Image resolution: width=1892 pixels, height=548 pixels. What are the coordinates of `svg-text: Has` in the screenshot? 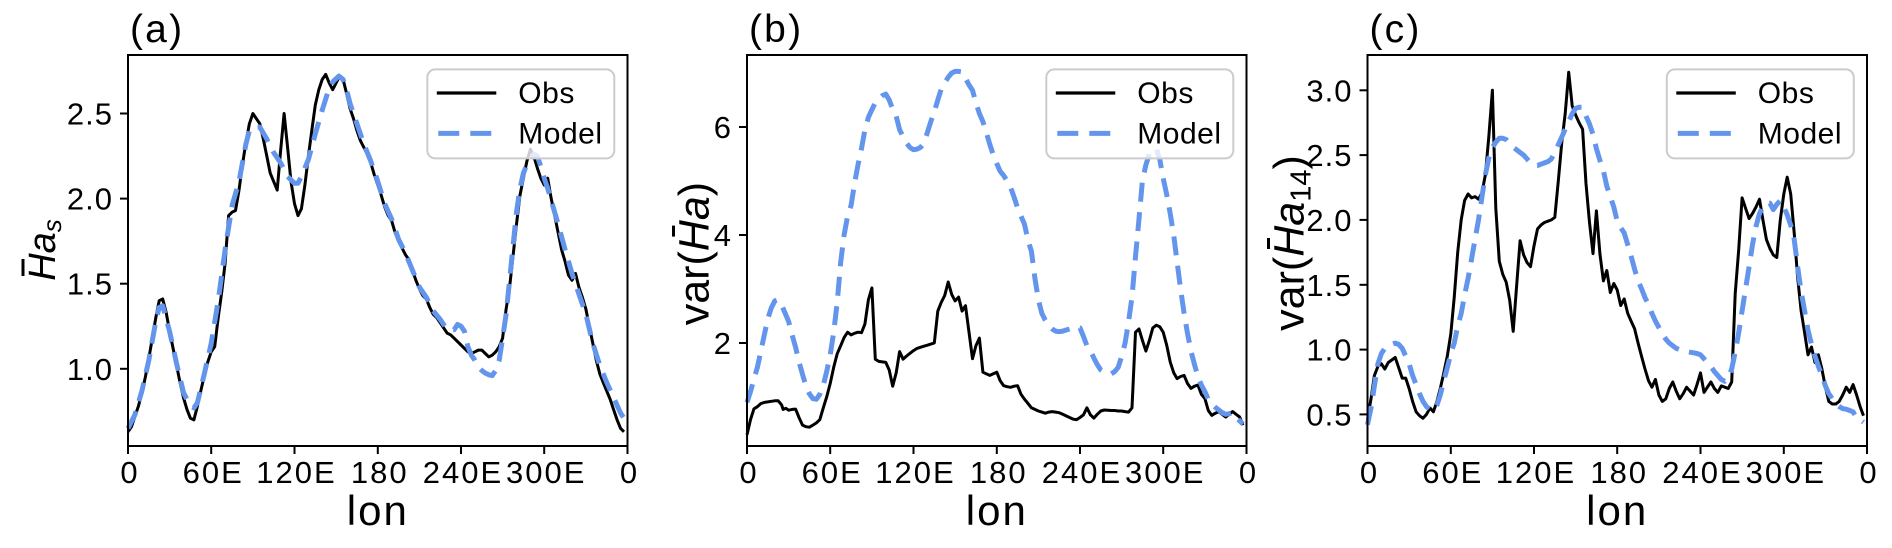 It's located at (44, 250).